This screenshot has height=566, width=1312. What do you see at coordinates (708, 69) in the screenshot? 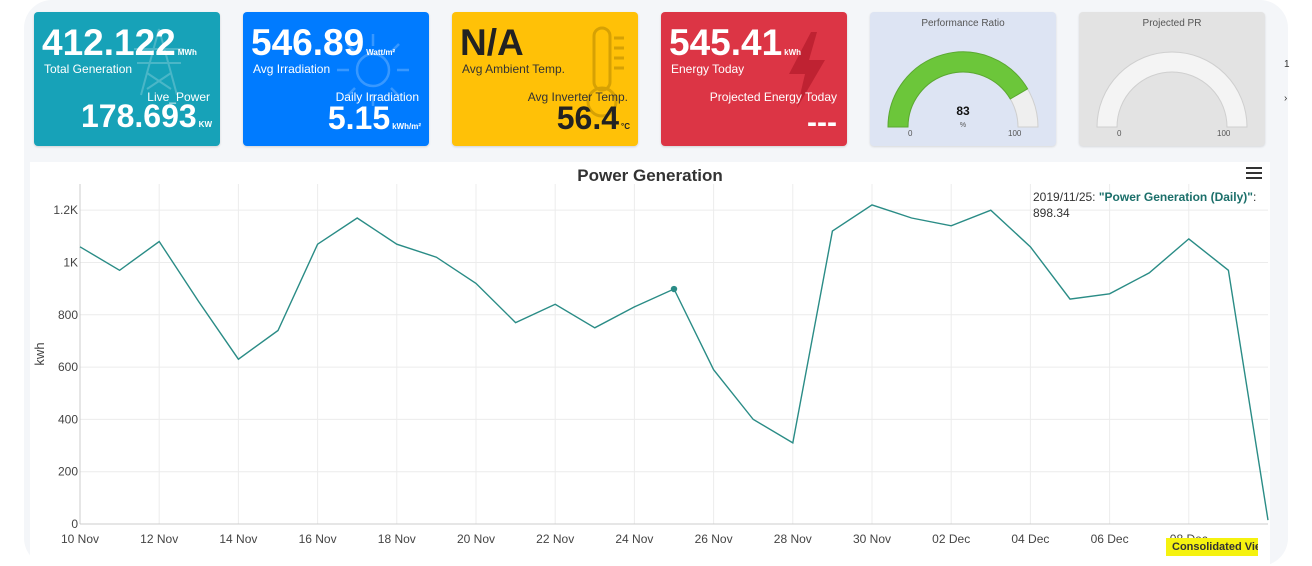
I see `energy-today-label: Energy Today` at bounding box center [708, 69].